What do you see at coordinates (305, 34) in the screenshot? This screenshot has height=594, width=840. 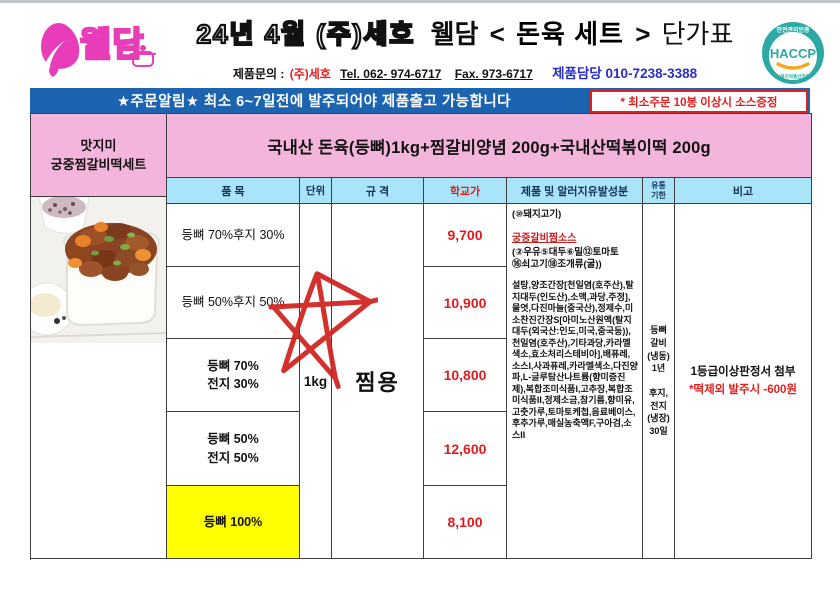 I see `title-decorated-part: 24년 4월 (주)세호` at bounding box center [305, 34].